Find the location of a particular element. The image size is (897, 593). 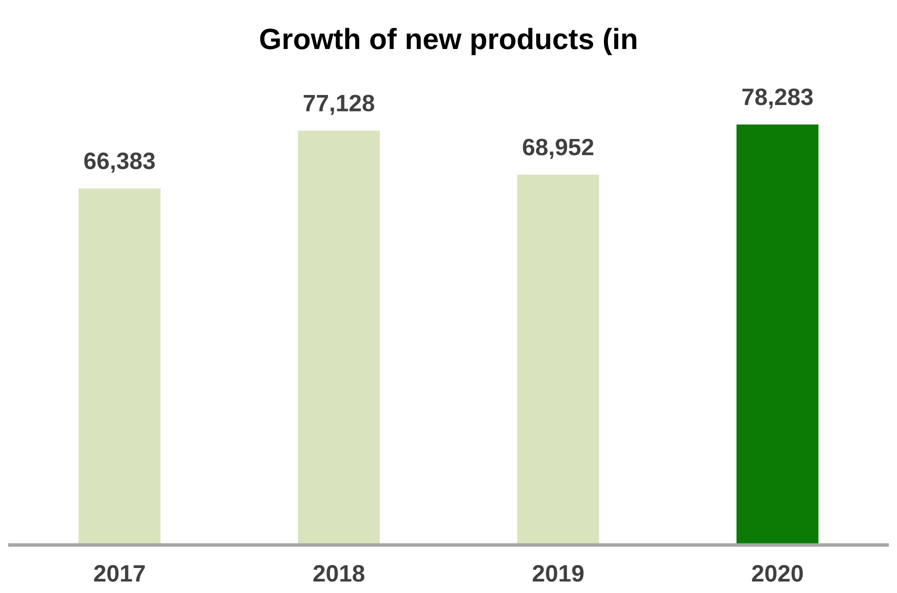

data-label: 78,283 is located at coordinates (777, 98).